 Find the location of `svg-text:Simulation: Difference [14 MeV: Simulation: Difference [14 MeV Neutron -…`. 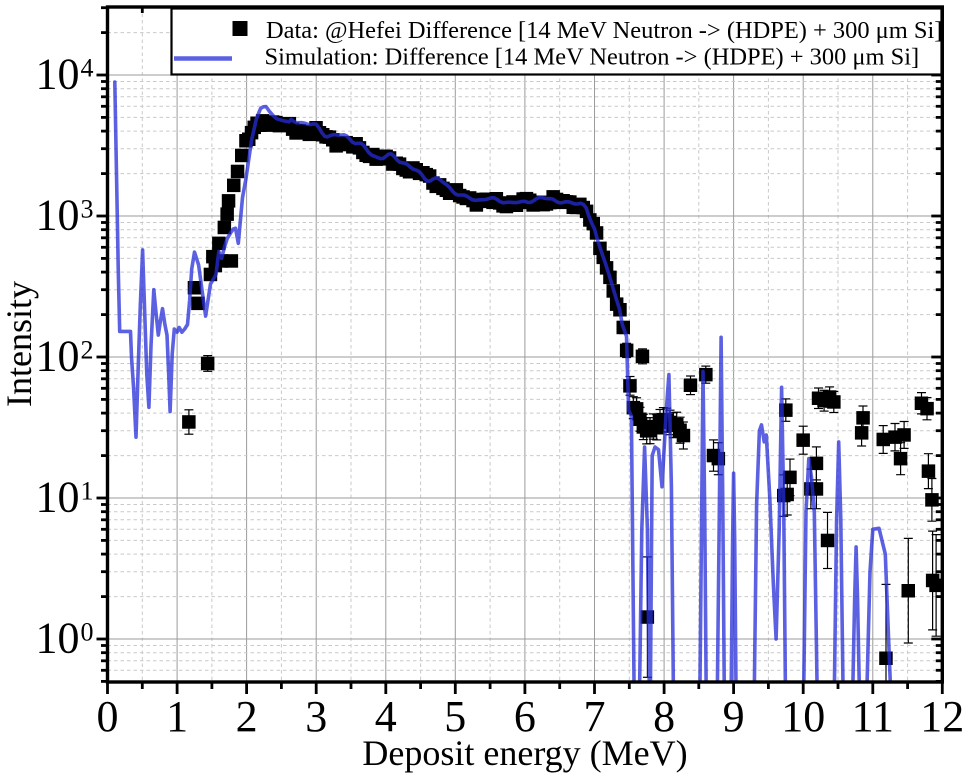

svg-text:Simulation: Difference [14 MeV: Simulation: Difference [14 MeV Neutron -… is located at coordinates (592, 57).